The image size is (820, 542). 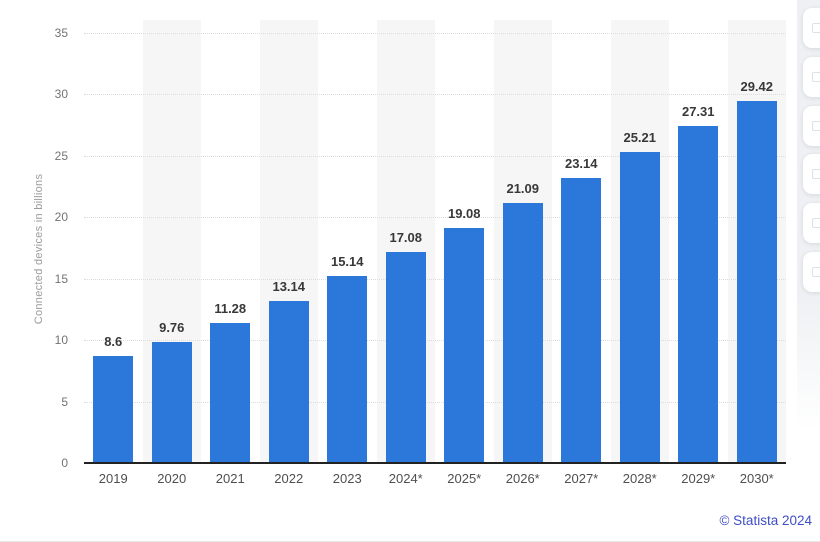 I want to click on x-axis-label: 2019, so click(x=113, y=478).